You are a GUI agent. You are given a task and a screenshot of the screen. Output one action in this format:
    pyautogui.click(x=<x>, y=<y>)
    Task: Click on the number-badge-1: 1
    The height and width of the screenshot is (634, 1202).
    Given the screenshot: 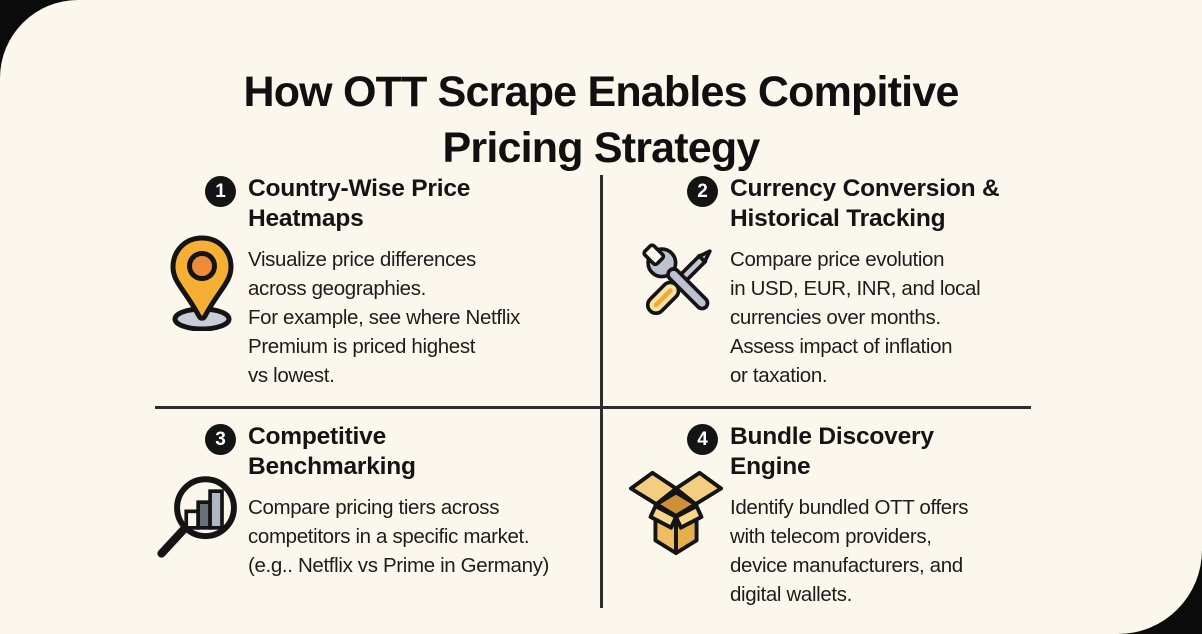 What is the action you would take?
    pyautogui.click(x=220, y=191)
    